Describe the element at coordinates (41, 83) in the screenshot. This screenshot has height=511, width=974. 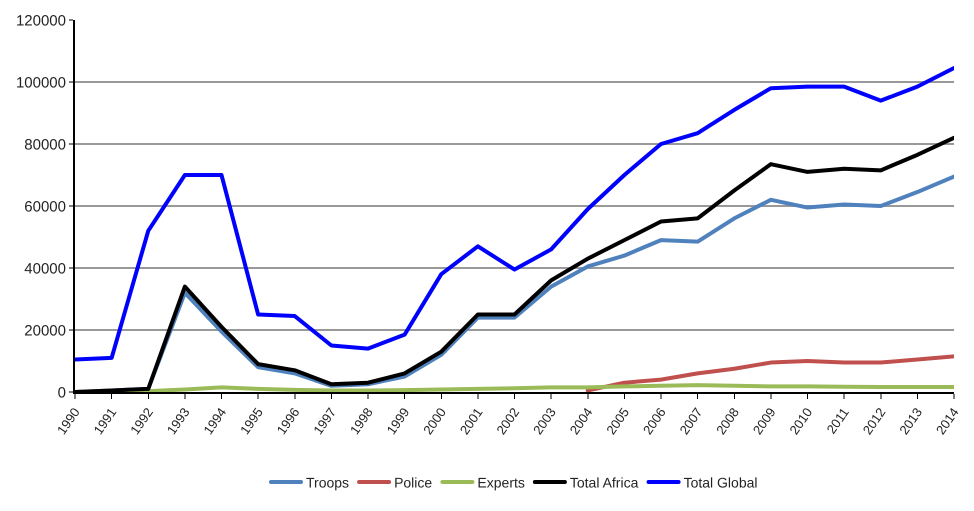
I see `y-tick-label: 100000` at that location.